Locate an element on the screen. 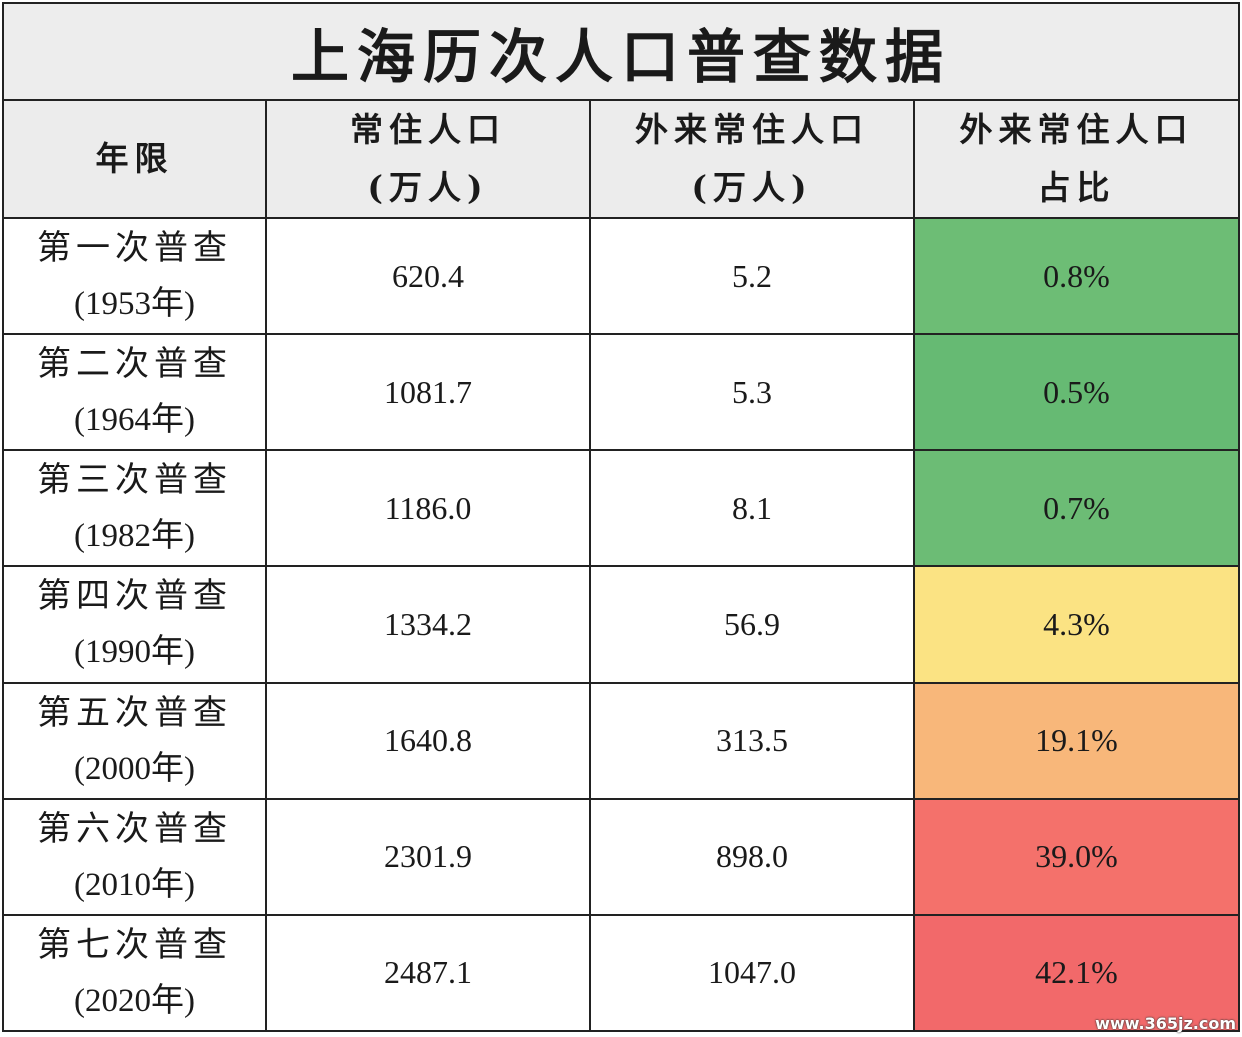 The image size is (1242, 1037). table-row: 第一次普查 (1953年) 620.4 5.2 0.8% is located at coordinates (621, 276).